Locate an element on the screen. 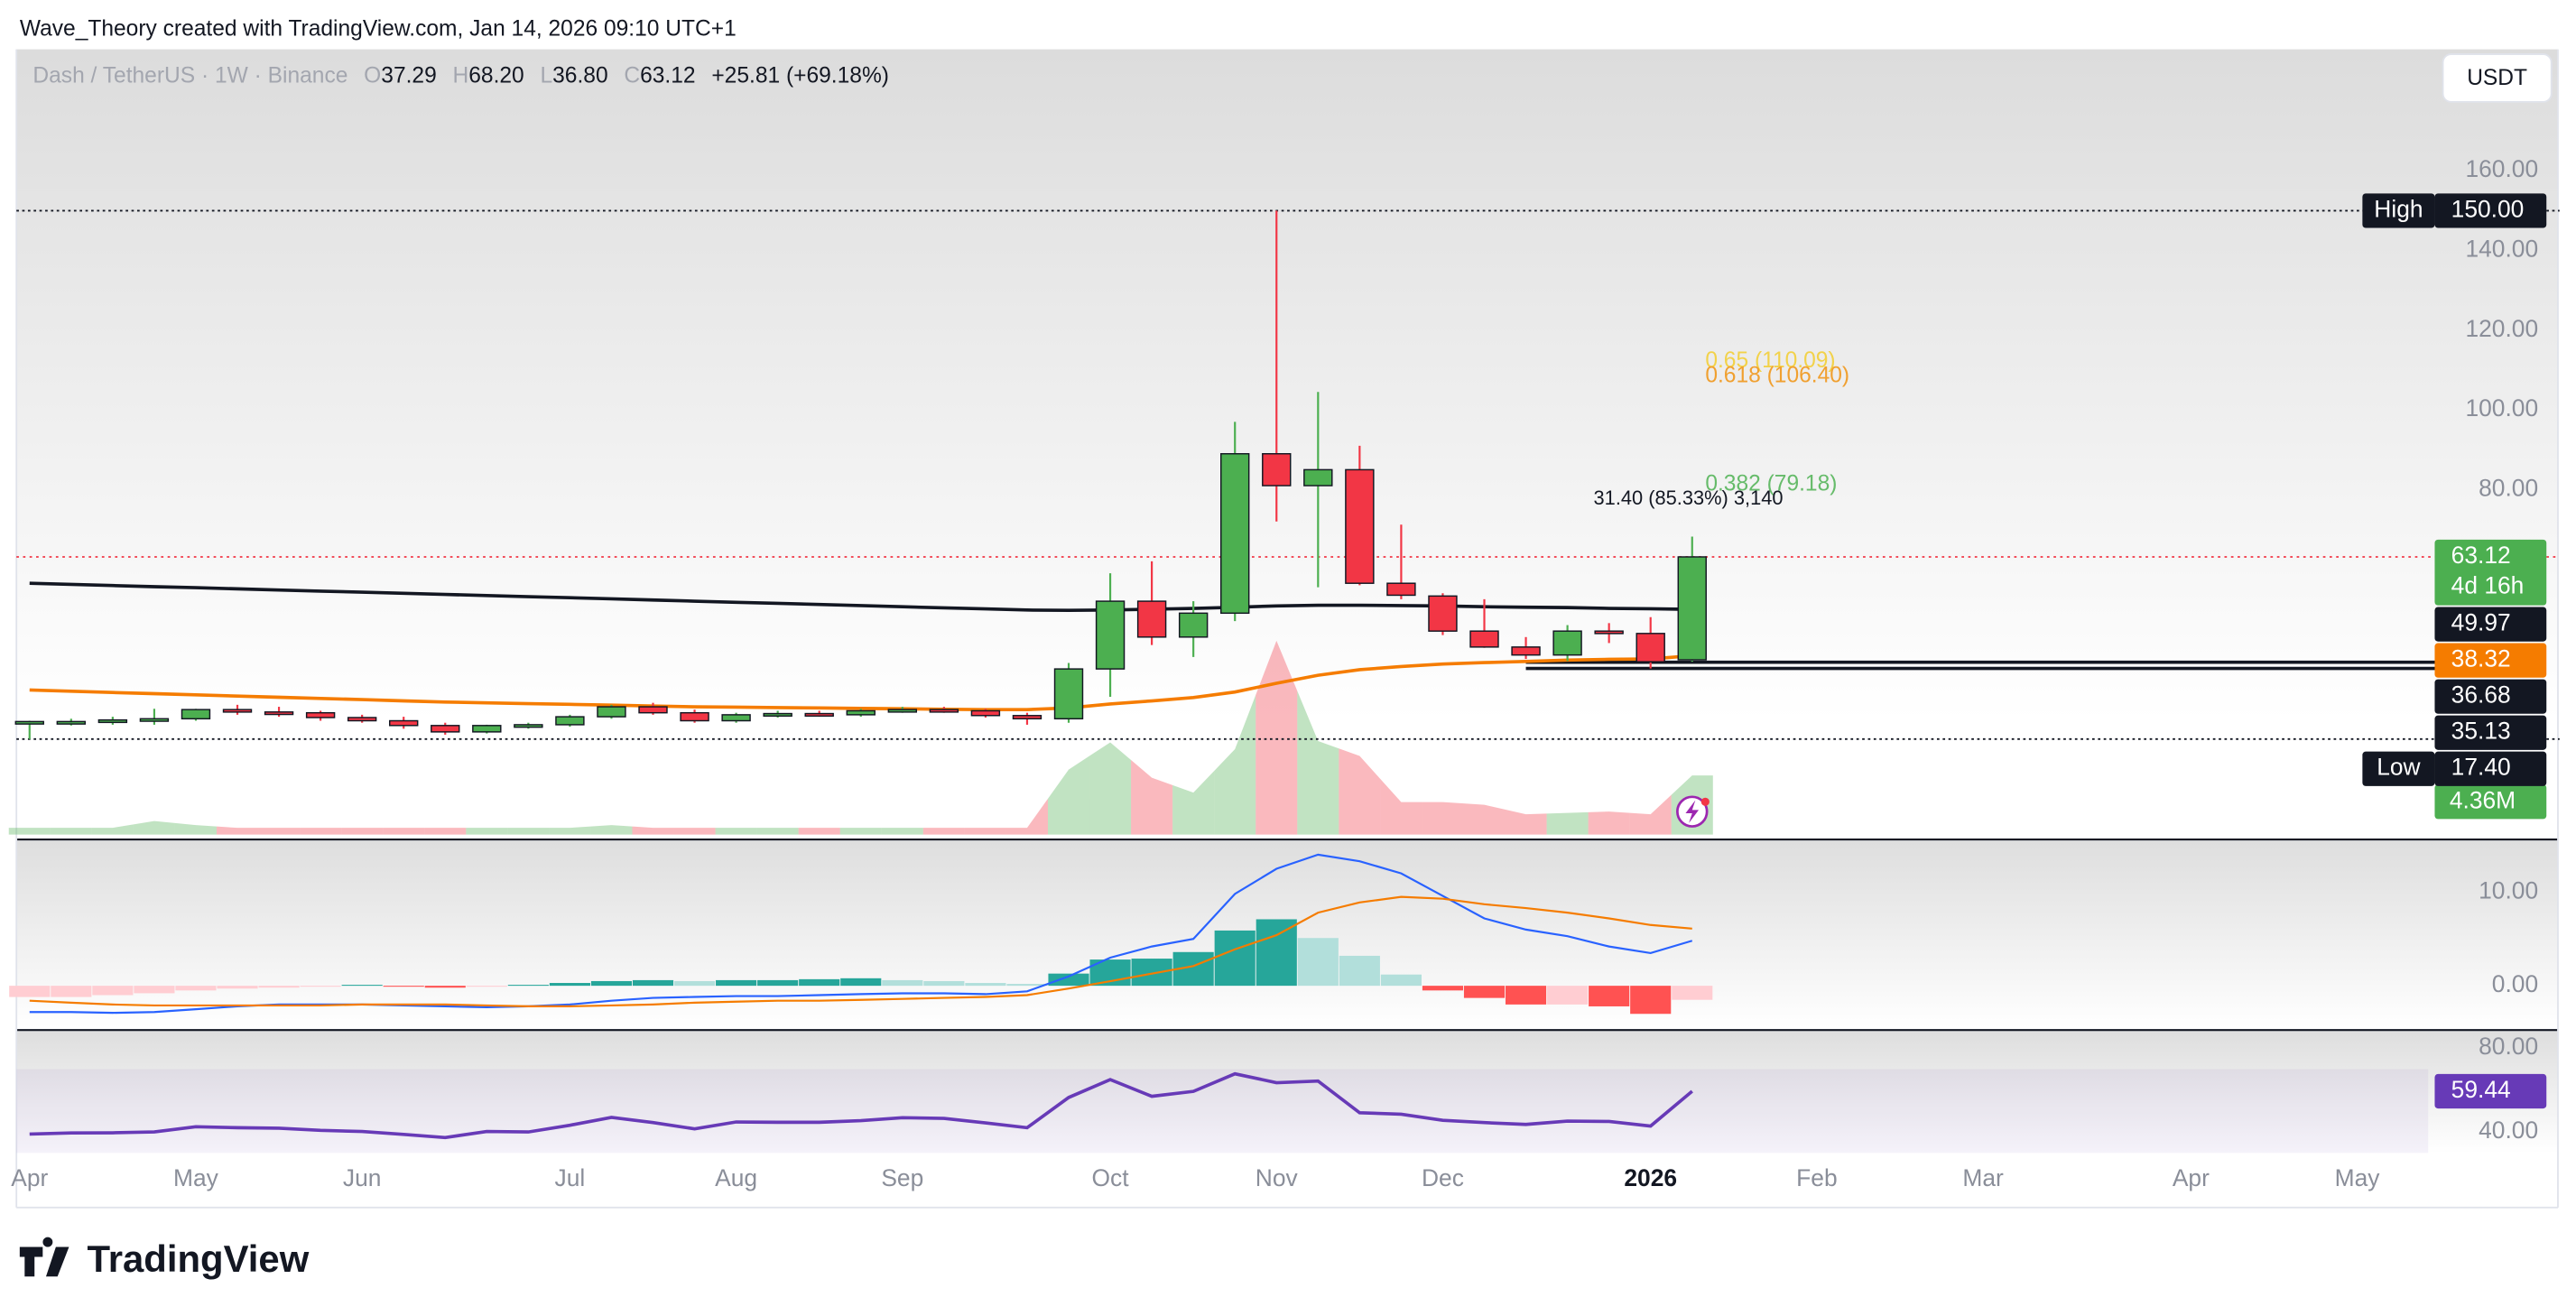 Image resolution: width=2576 pixels, height=1316 pixels. ohlc-value: 37.29 is located at coordinates (408, 76).